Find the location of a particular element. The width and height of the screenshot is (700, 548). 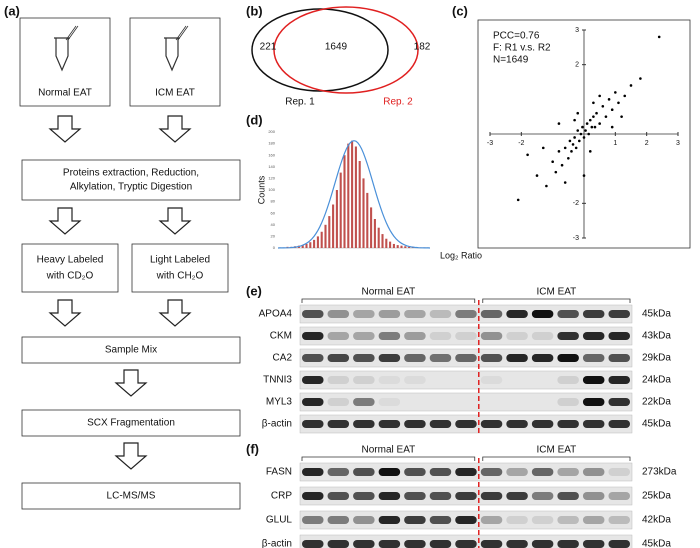

x-tick-label: 1 is located at coordinates (615, 143).